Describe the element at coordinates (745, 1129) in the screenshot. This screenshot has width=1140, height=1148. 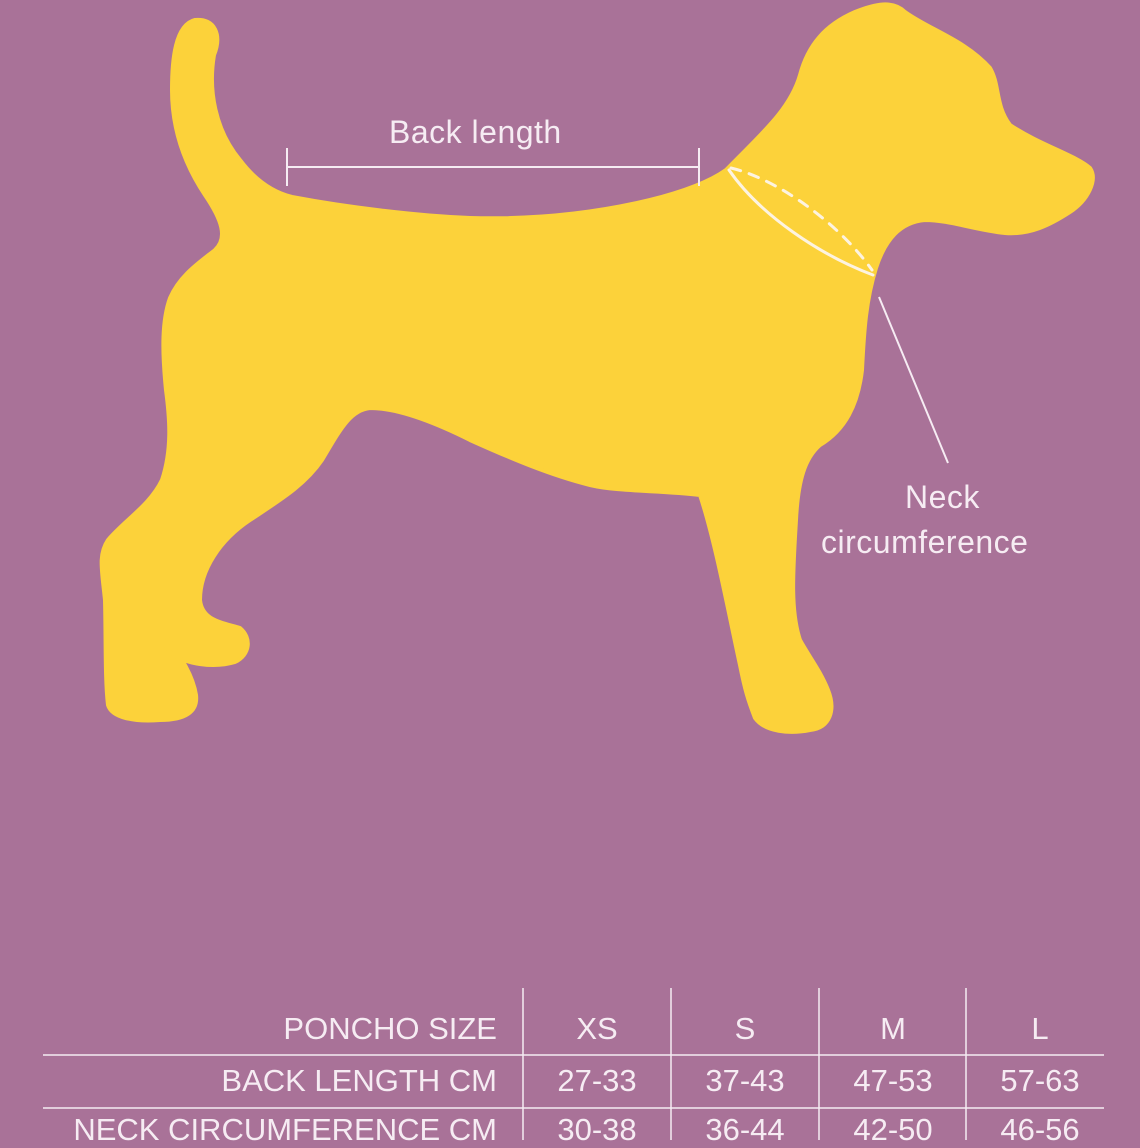
I see `neck-s: 36-44` at that location.